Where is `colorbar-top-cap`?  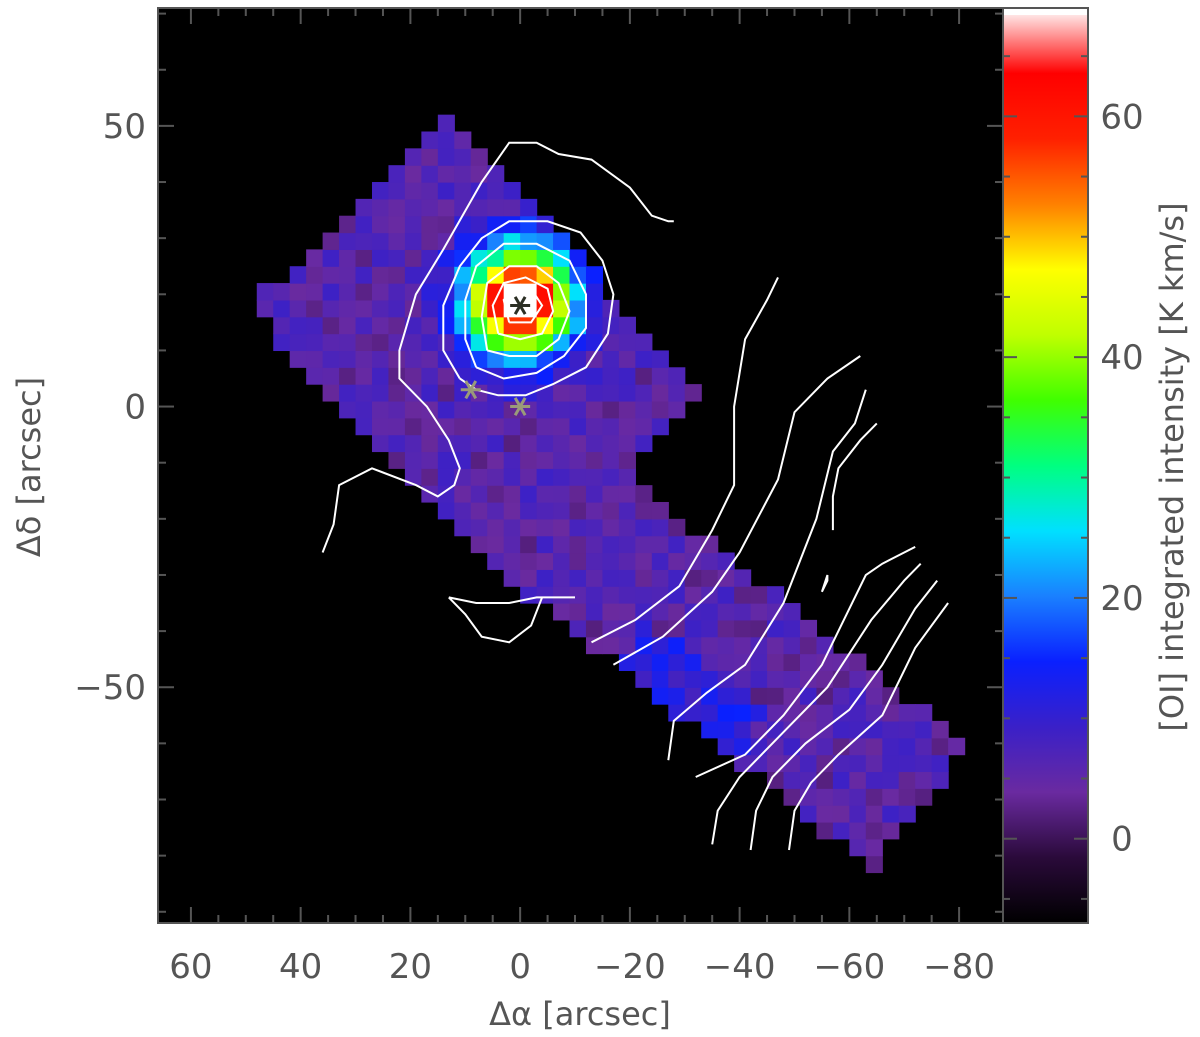
colorbar-top-cap is located at coordinates (1045, 11).